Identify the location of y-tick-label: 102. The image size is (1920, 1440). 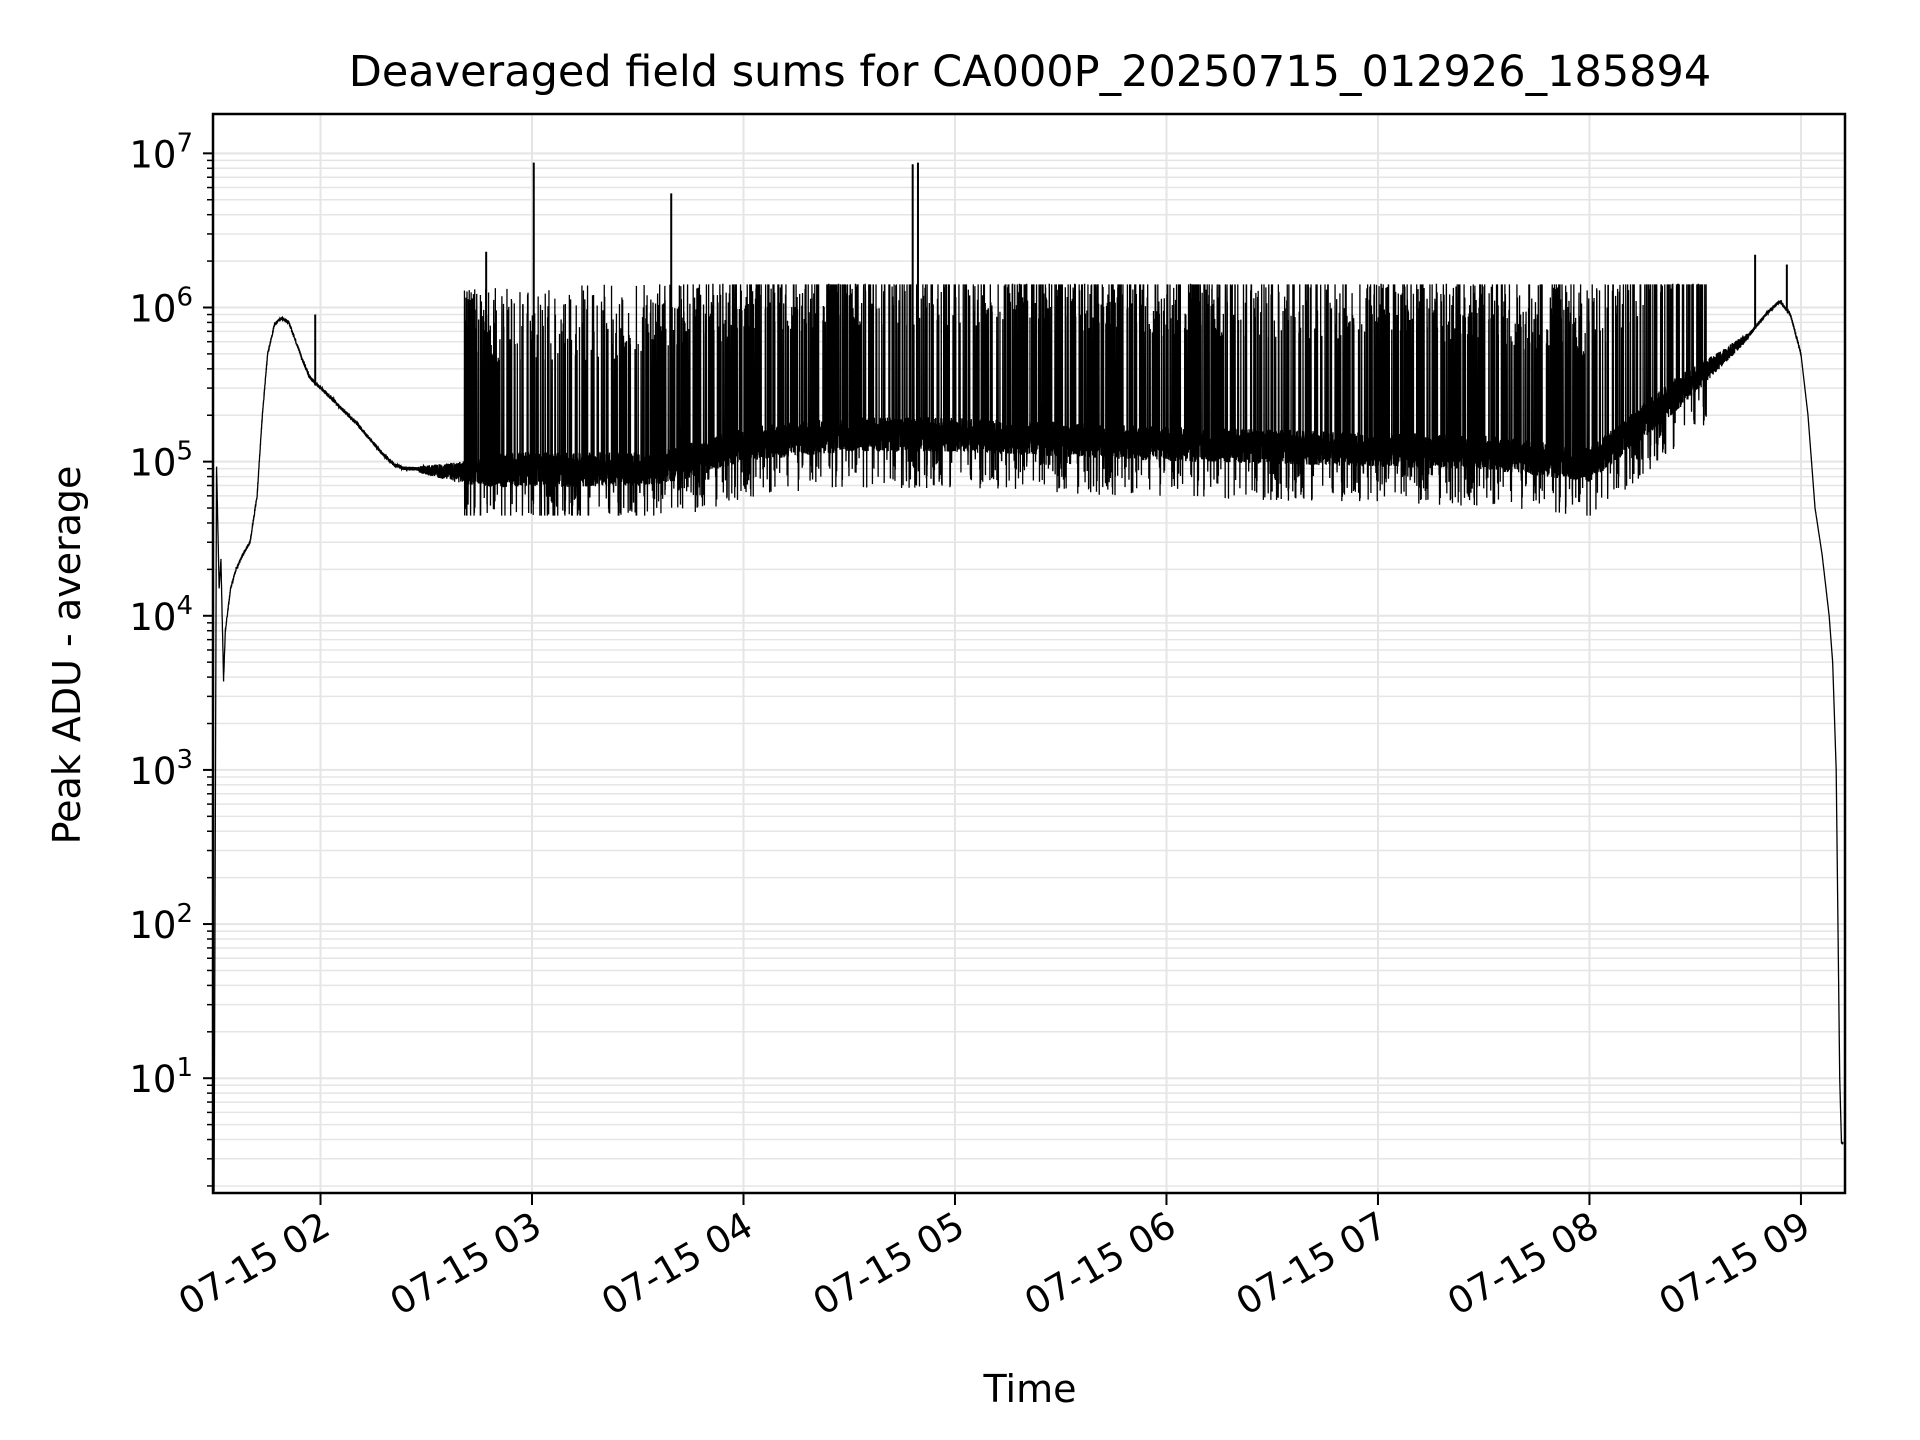
(161, 923).